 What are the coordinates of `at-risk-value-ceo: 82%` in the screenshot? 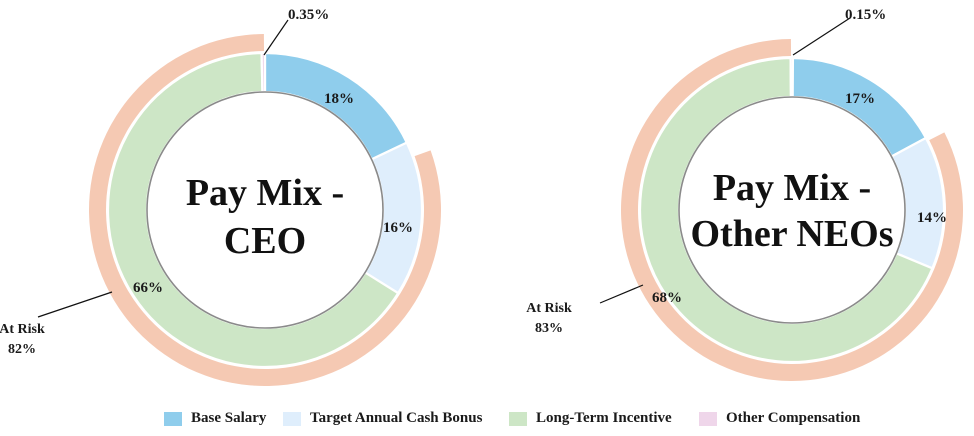 It's located at (22, 349).